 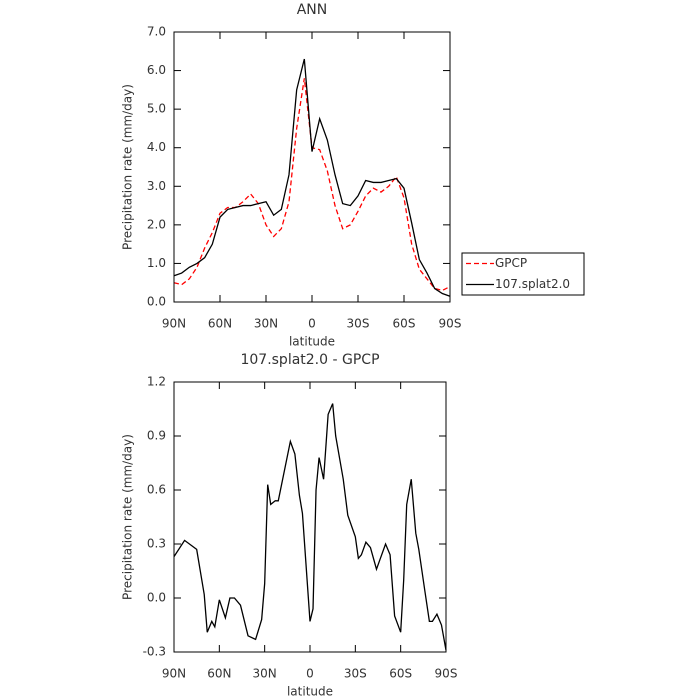 I want to click on y-tick-label: 0.9, so click(x=156, y=436).